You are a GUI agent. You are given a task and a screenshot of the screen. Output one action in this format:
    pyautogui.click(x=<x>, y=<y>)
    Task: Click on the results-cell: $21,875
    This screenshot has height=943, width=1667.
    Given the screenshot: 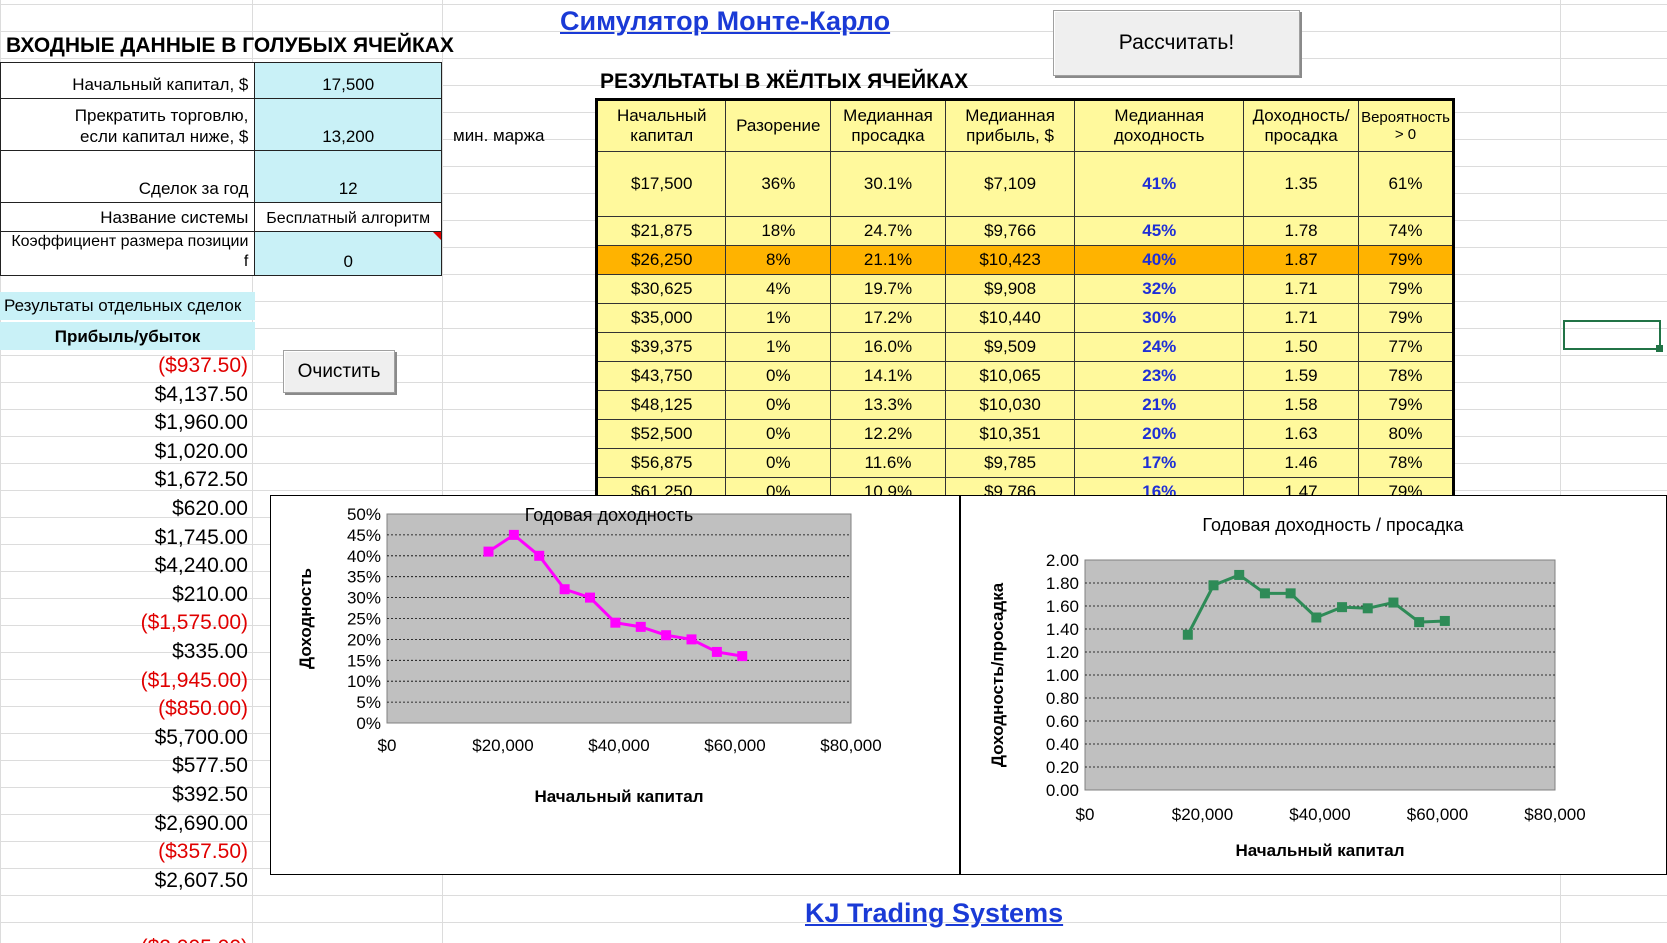 What is the action you would take?
    pyautogui.click(x=661, y=231)
    